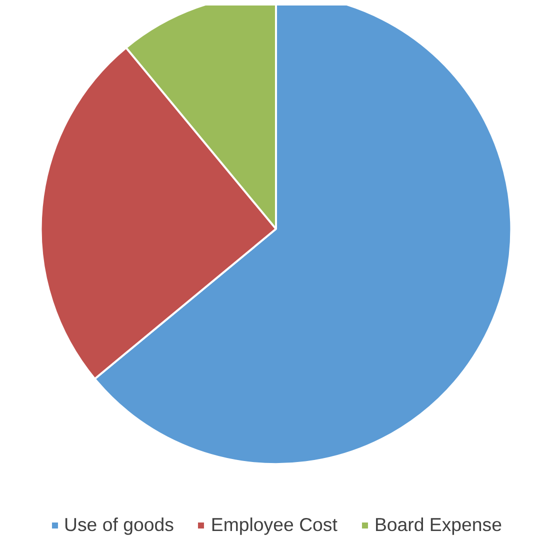 The height and width of the screenshot is (551, 551). I want to click on legend-label: Employee Cost, so click(274, 525).